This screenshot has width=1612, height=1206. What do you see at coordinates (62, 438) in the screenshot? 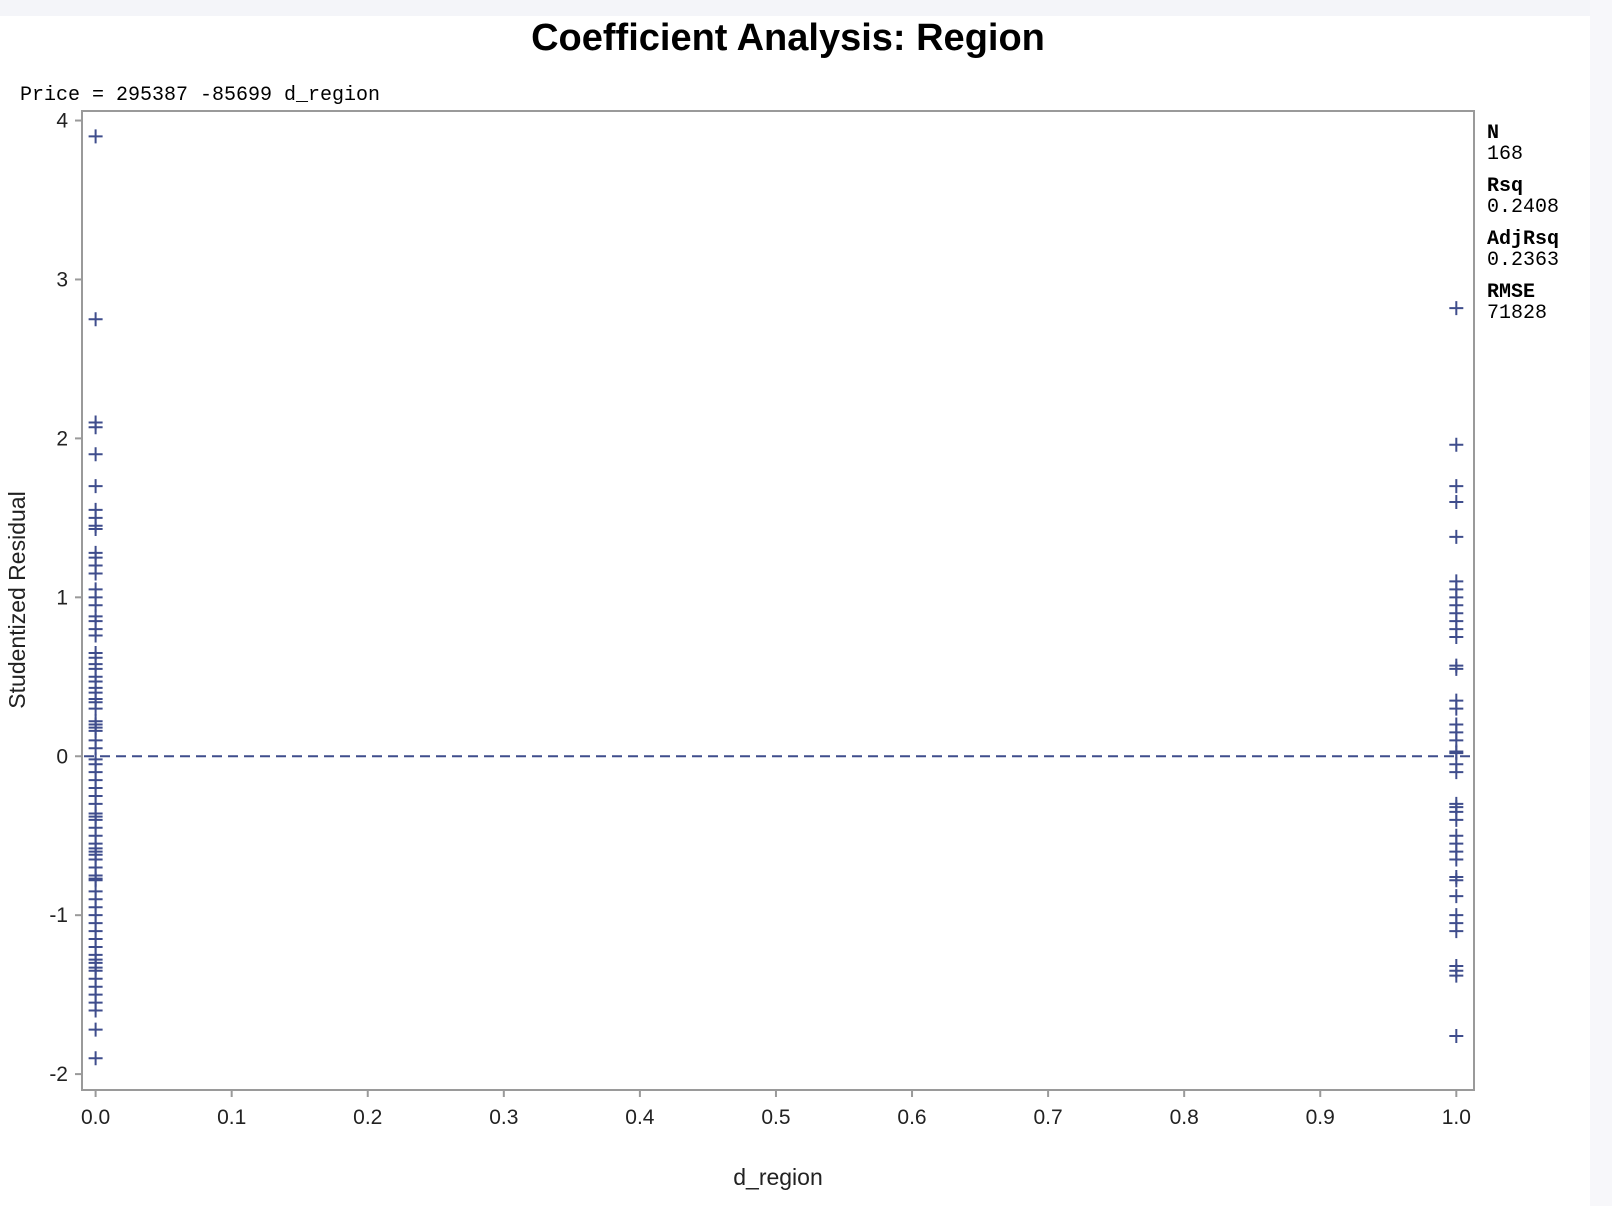
I see `y-tick-label: 2` at bounding box center [62, 438].